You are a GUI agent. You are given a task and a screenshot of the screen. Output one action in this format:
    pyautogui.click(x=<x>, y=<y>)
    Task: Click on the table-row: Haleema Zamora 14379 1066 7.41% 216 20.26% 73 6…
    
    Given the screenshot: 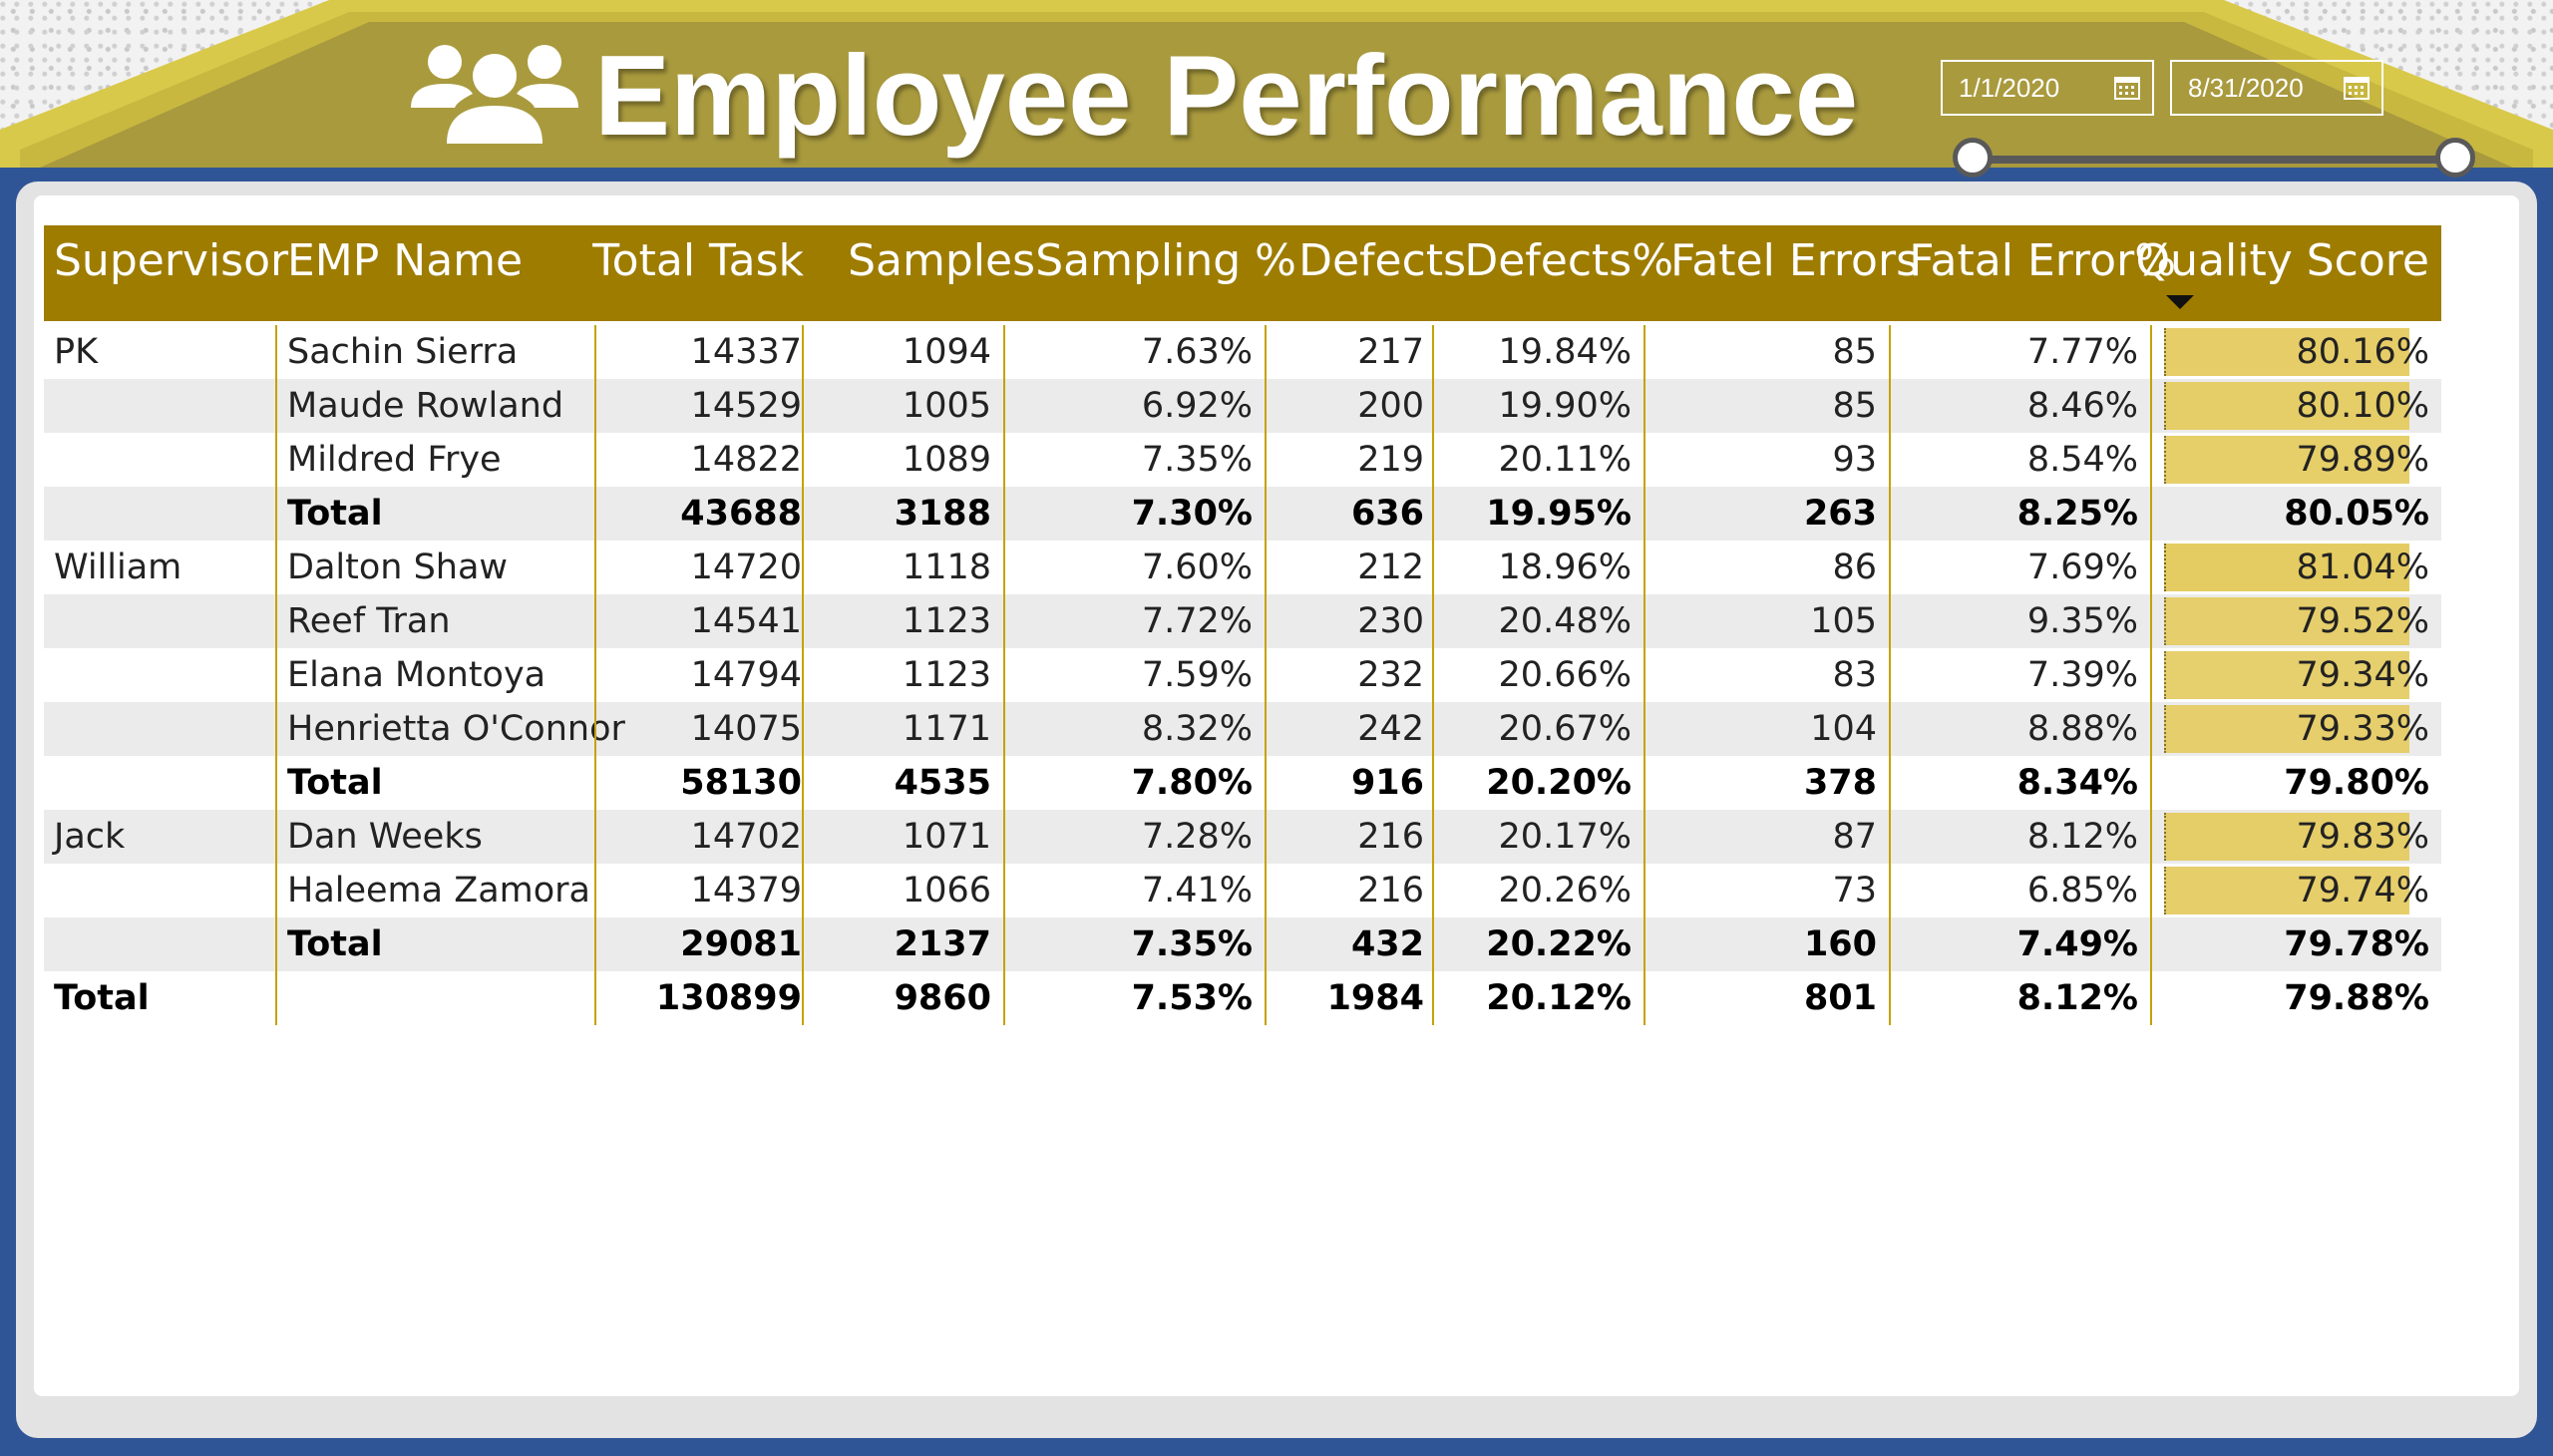 What is the action you would take?
    pyautogui.click(x=1242, y=890)
    